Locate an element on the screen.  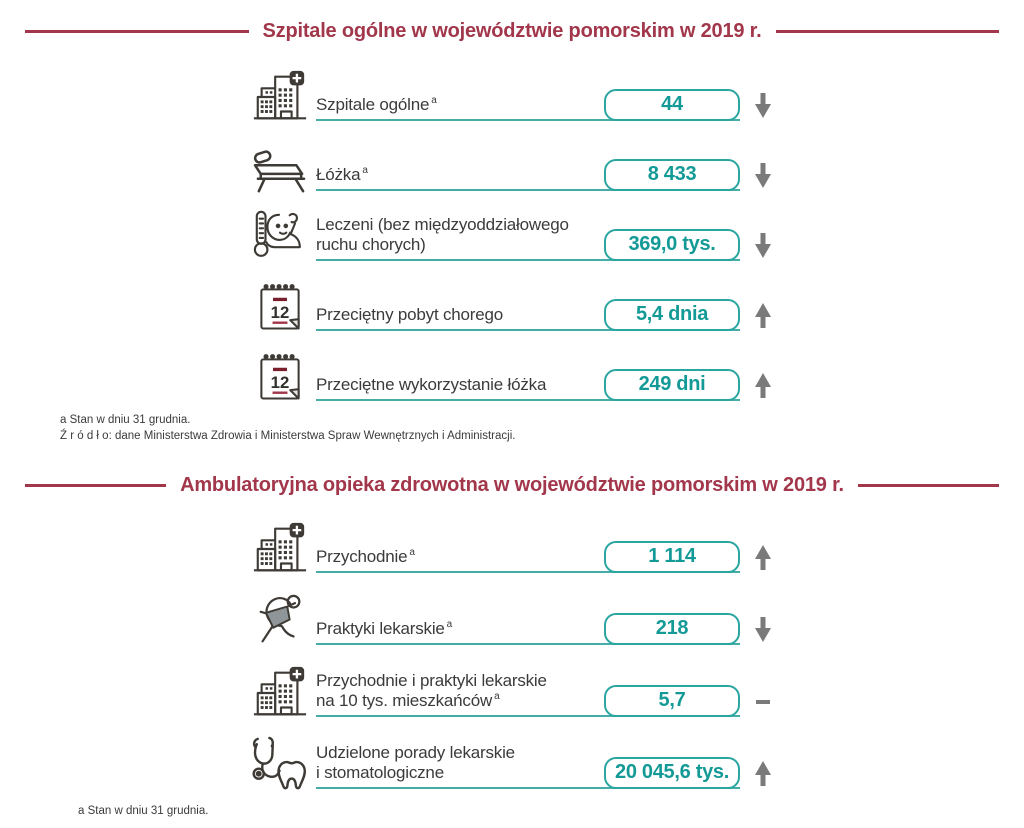
value-box: 1 114 is located at coordinates (672, 557).